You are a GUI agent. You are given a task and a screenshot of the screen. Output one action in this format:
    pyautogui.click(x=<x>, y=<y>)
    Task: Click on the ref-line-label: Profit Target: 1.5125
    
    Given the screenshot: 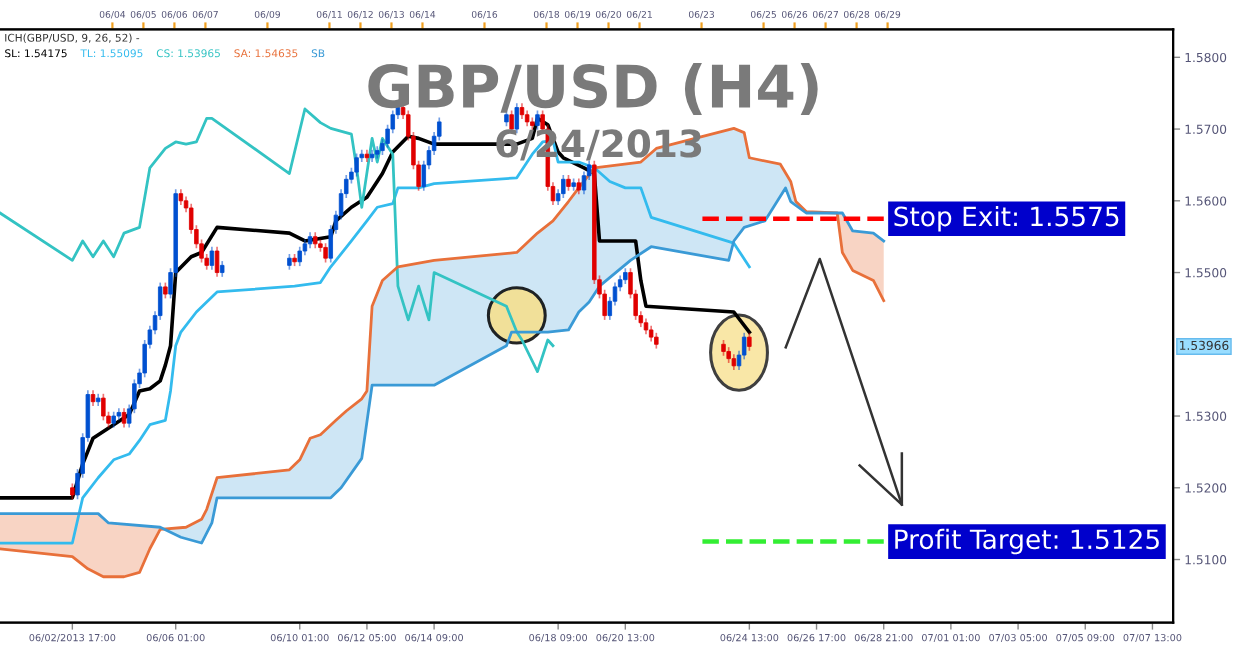 What is the action you would take?
    pyautogui.click(x=1027, y=541)
    